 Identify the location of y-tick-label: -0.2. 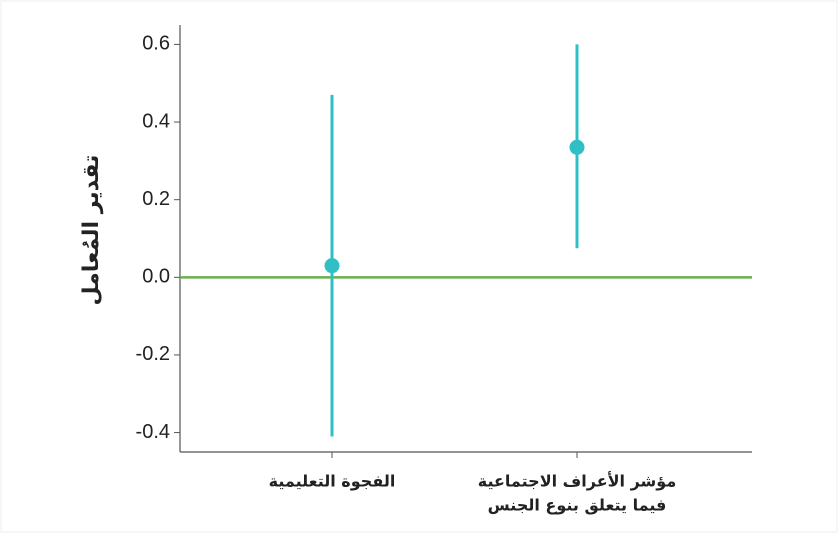
(153, 354).